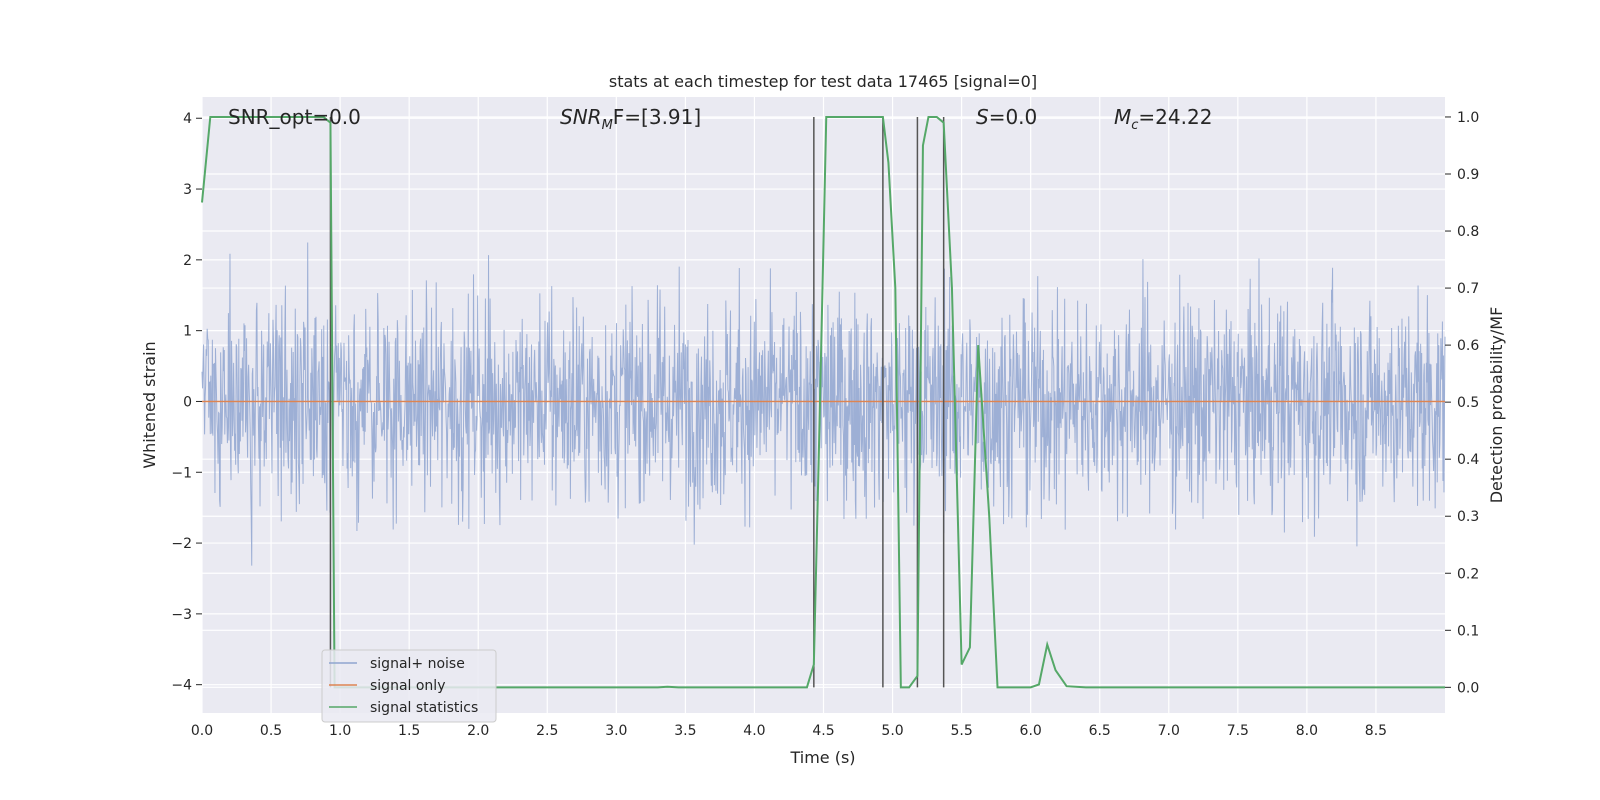 The width and height of the screenshot is (1600, 800). What do you see at coordinates (294, 117) in the screenshot?
I see `annotation-snr-opt: SNR_opt=0.0` at bounding box center [294, 117].